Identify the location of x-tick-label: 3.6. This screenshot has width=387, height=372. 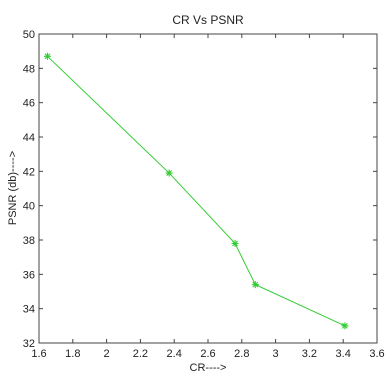
(376, 354).